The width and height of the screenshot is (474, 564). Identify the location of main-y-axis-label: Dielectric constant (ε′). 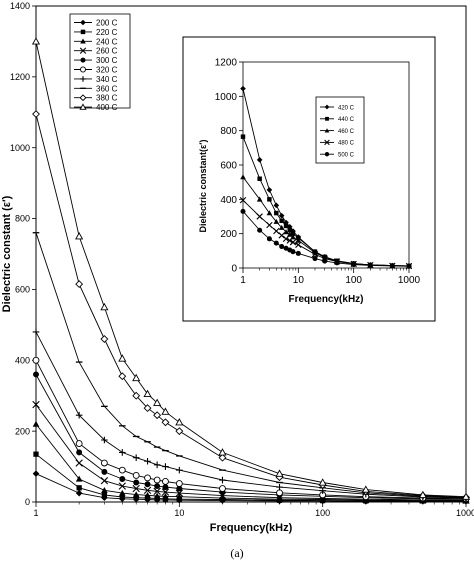
(7, 253).